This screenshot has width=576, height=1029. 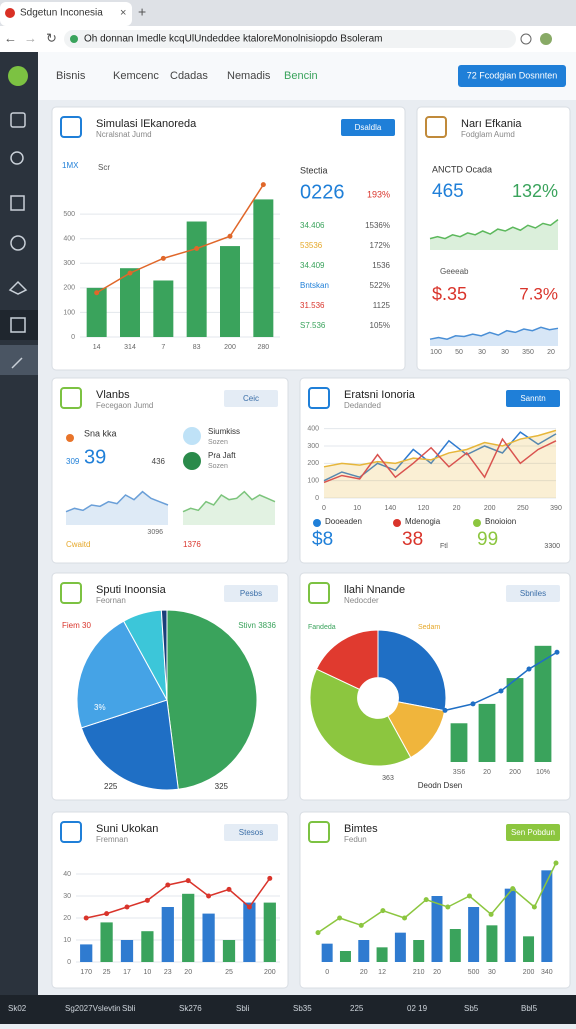 I want to click on sidebar-active, so click(x=19, y=325).